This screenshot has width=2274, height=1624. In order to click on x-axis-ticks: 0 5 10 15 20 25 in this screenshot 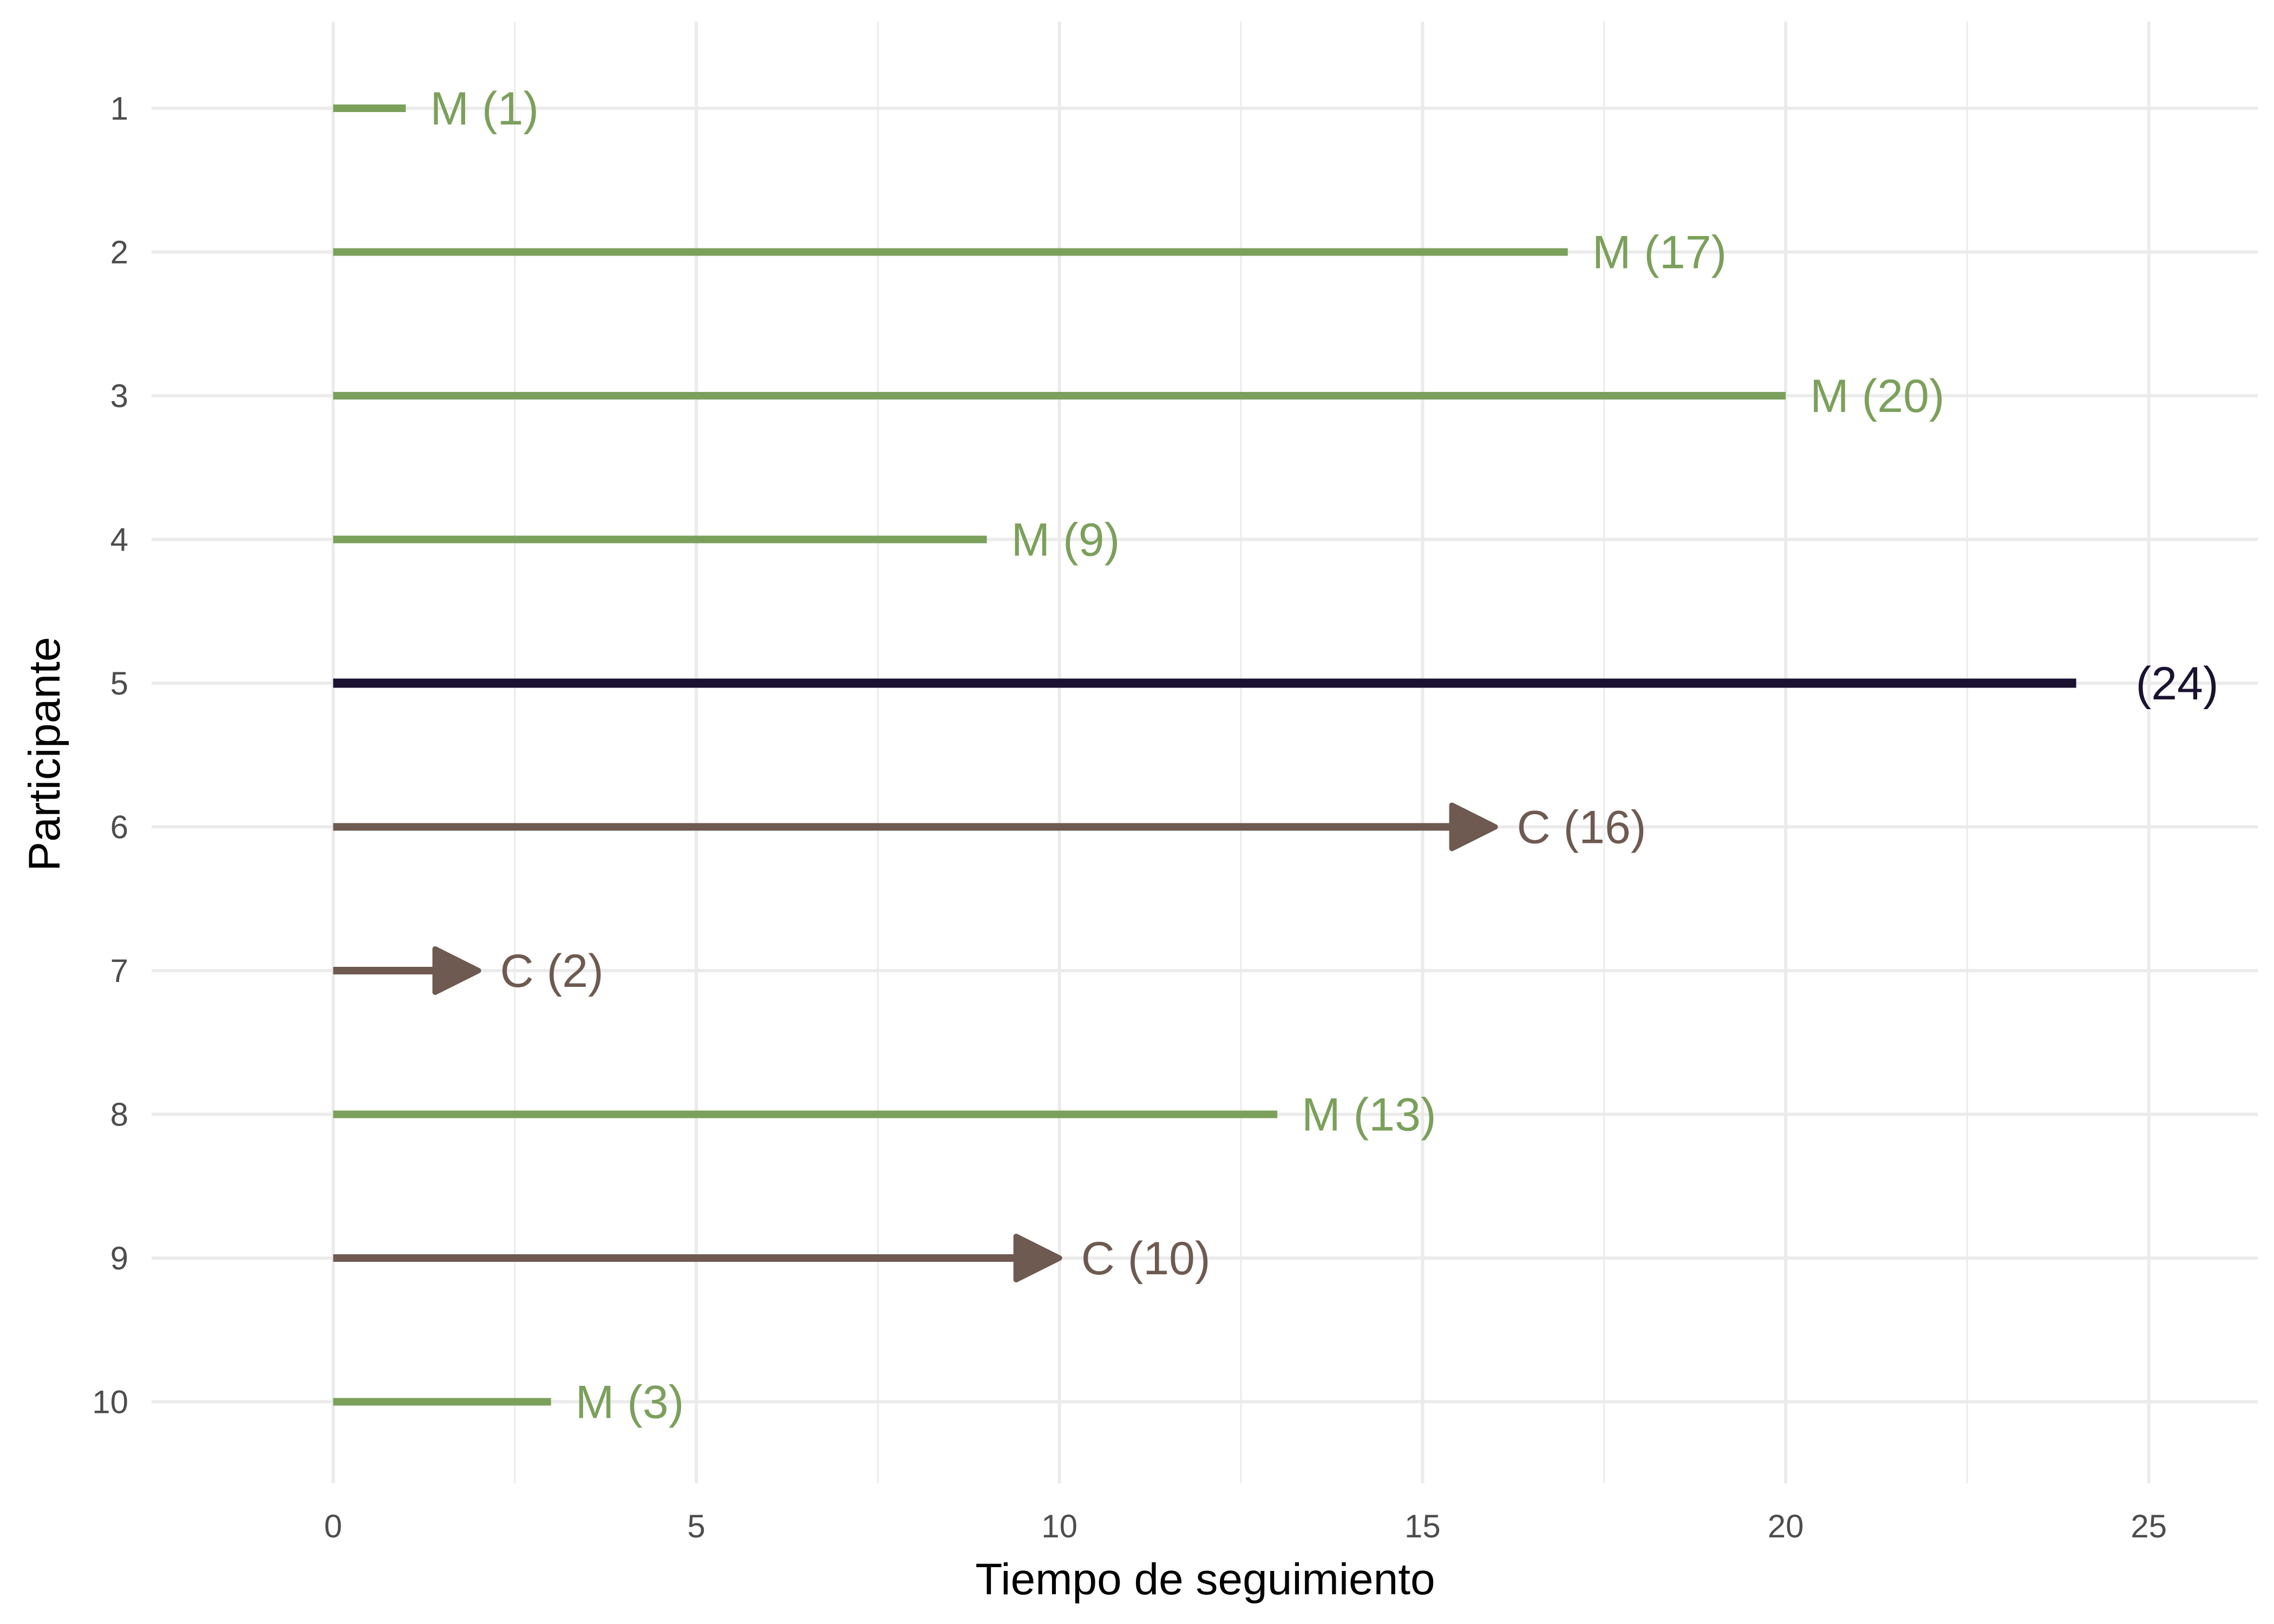, I will do `click(1246, 1526)`.